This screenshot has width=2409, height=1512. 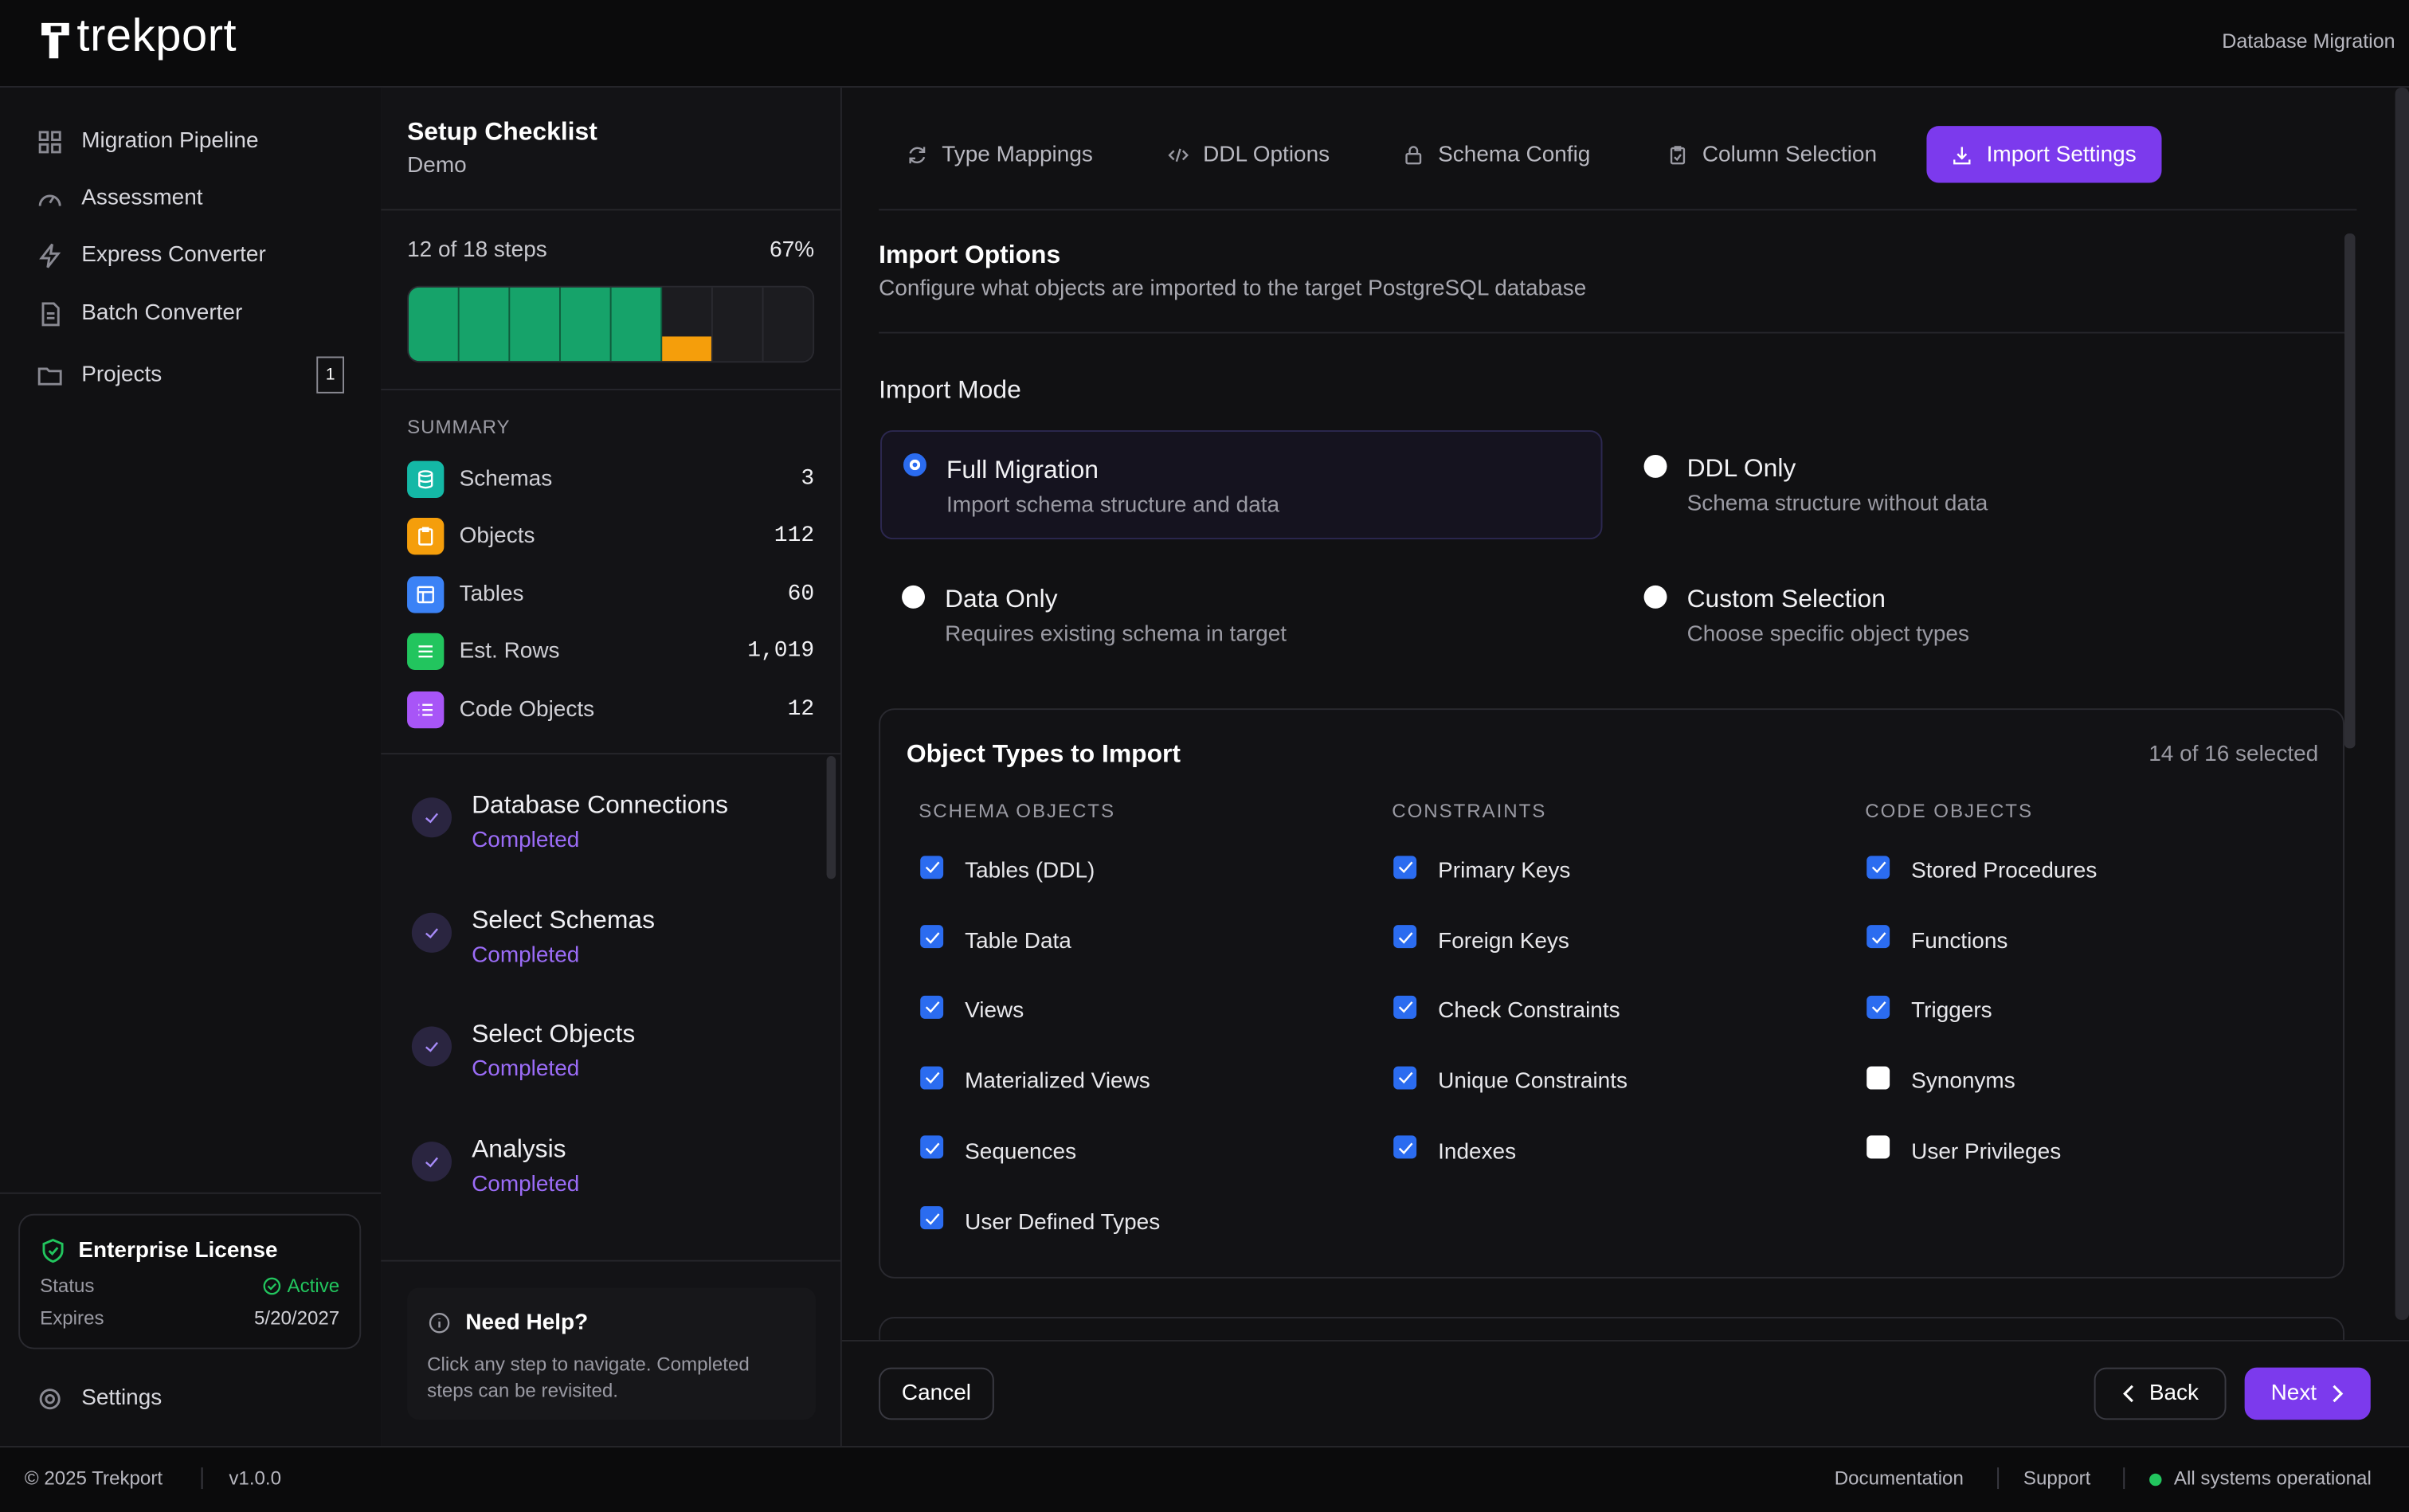 What do you see at coordinates (611, 830) in the screenshot?
I see `checklist-step: Database Connections Completed` at bounding box center [611, 830].